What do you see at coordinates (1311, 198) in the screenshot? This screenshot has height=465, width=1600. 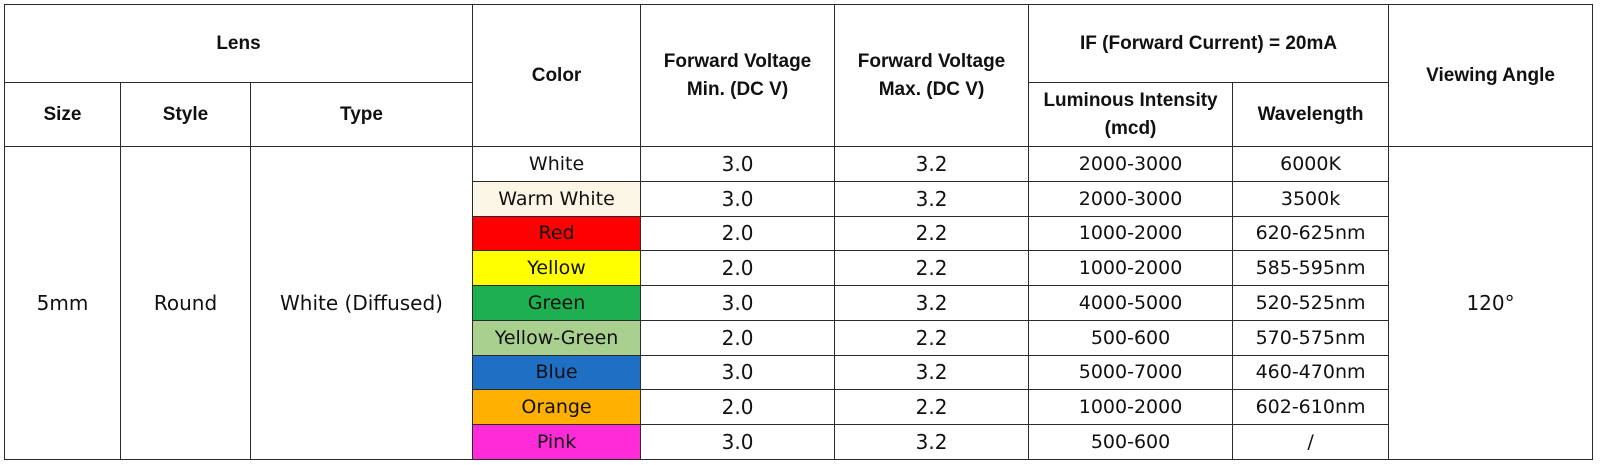 I see `wavelength-cell: 3500k` at bounding box center [1311, 198].